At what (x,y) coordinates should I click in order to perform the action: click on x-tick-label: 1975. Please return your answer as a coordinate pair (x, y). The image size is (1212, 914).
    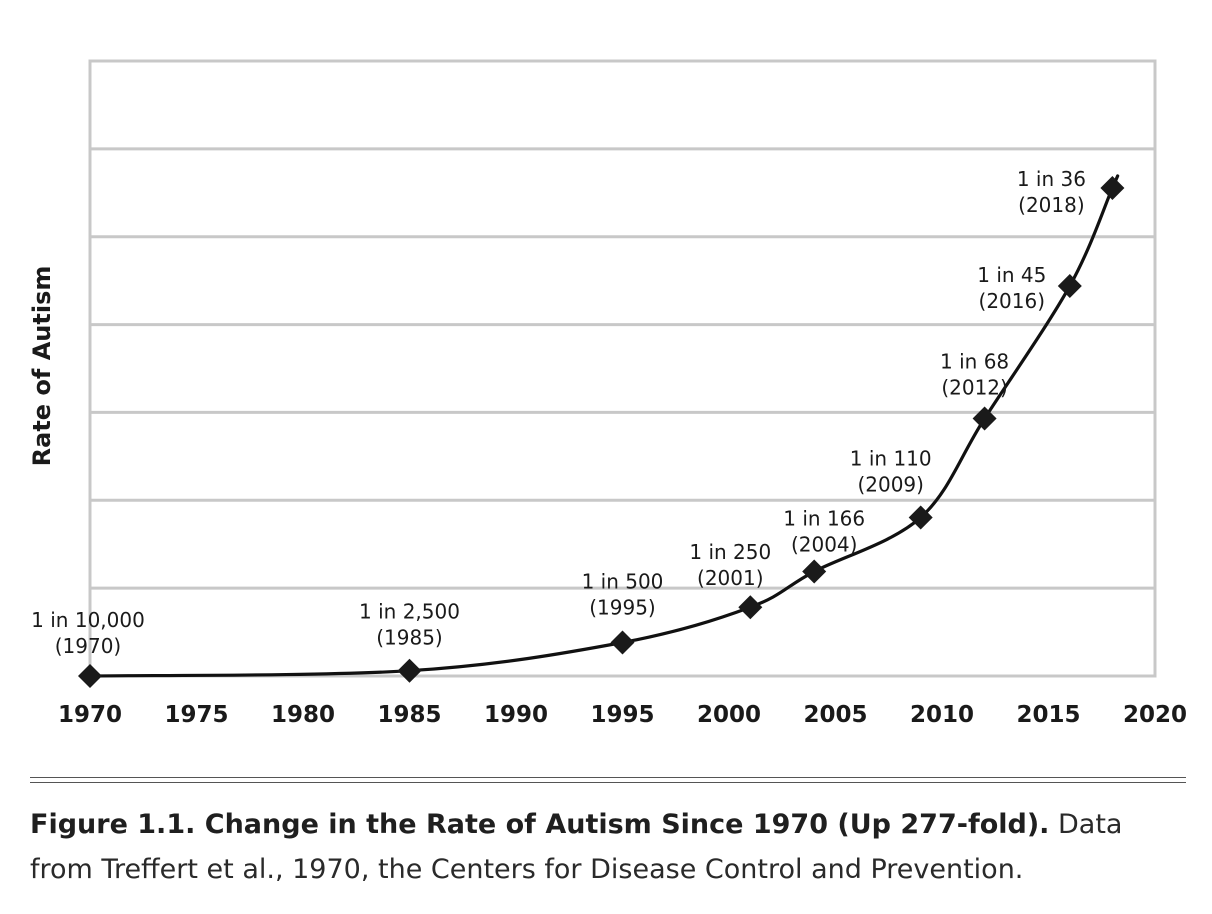
    Looking at the image, I should click on (196, 715).